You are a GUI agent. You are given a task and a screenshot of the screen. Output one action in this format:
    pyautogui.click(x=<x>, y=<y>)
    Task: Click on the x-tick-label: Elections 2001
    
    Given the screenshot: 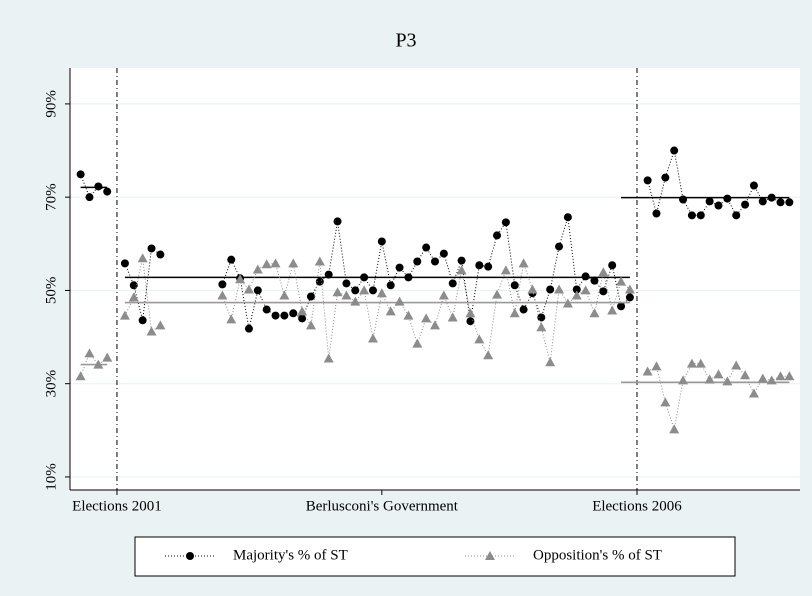 What is the action you would take?
    pyautogui.click(x=117, y=506)
    